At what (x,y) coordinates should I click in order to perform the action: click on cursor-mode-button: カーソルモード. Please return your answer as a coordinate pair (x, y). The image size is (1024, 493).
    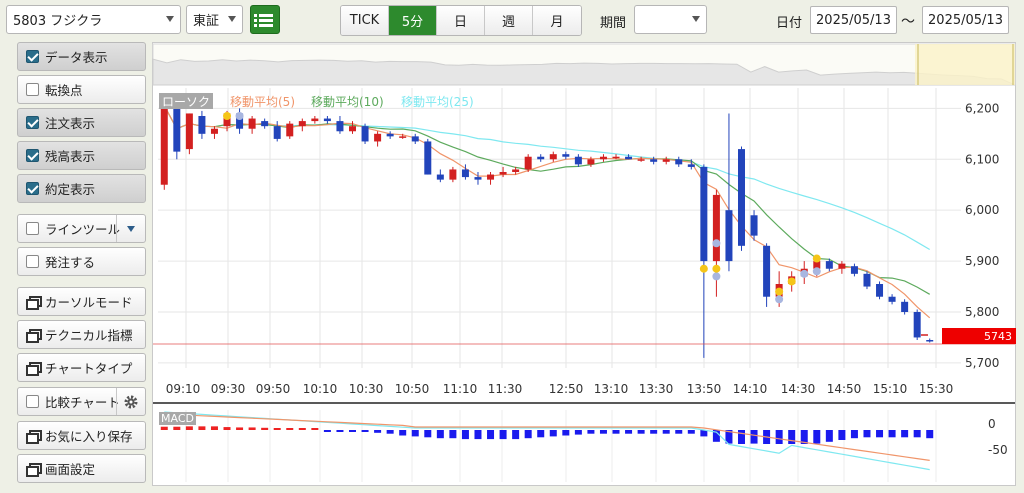
    Looking at the image, I should click on (81, 301).